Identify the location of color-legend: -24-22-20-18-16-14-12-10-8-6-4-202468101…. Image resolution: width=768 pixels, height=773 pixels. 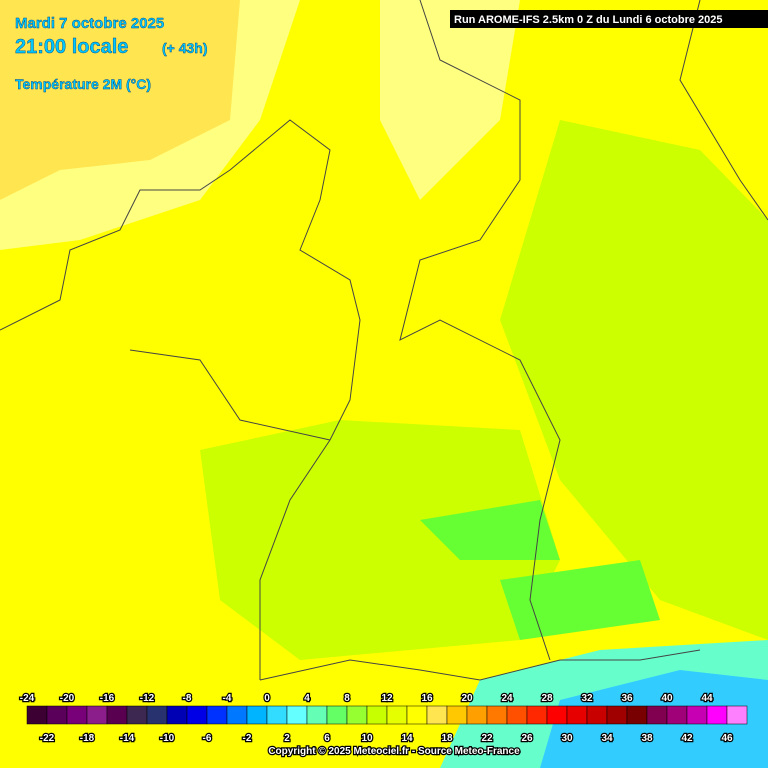
(383, 718).